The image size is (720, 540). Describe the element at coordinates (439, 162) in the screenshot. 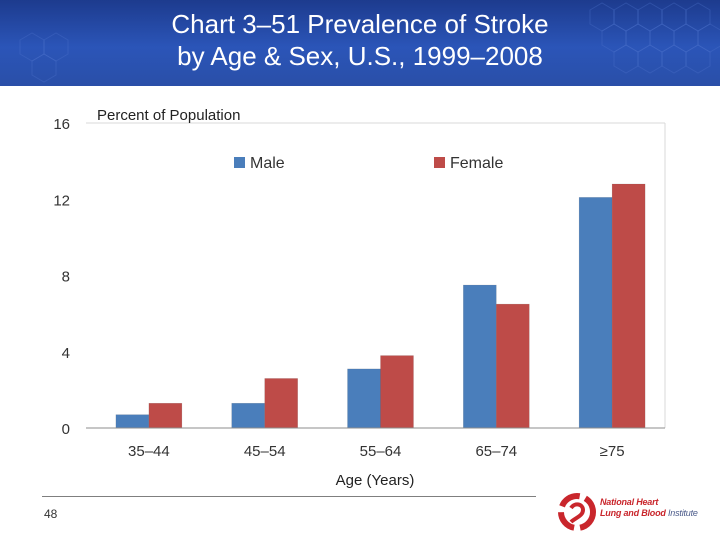

I see `legend-swatch-female` at that location.